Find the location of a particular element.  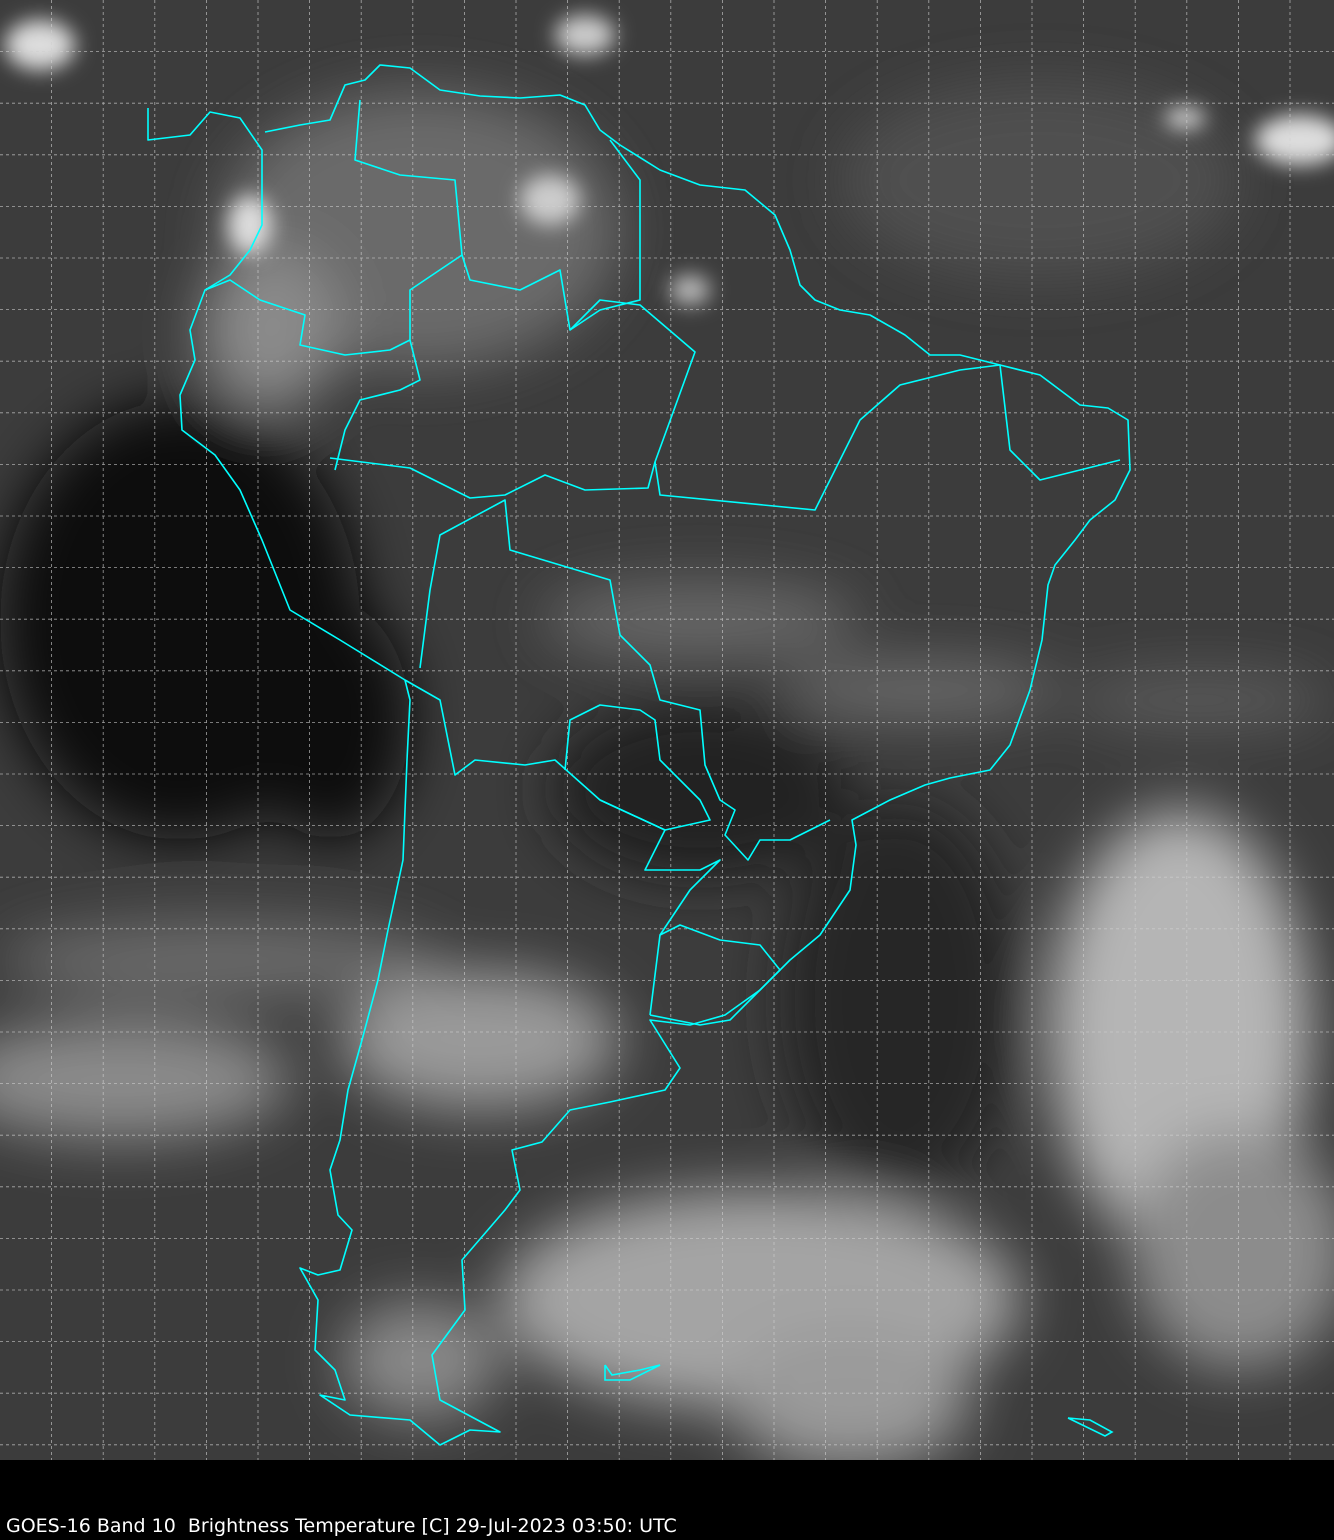

border-paraguay is located at coordinates (637, 767).